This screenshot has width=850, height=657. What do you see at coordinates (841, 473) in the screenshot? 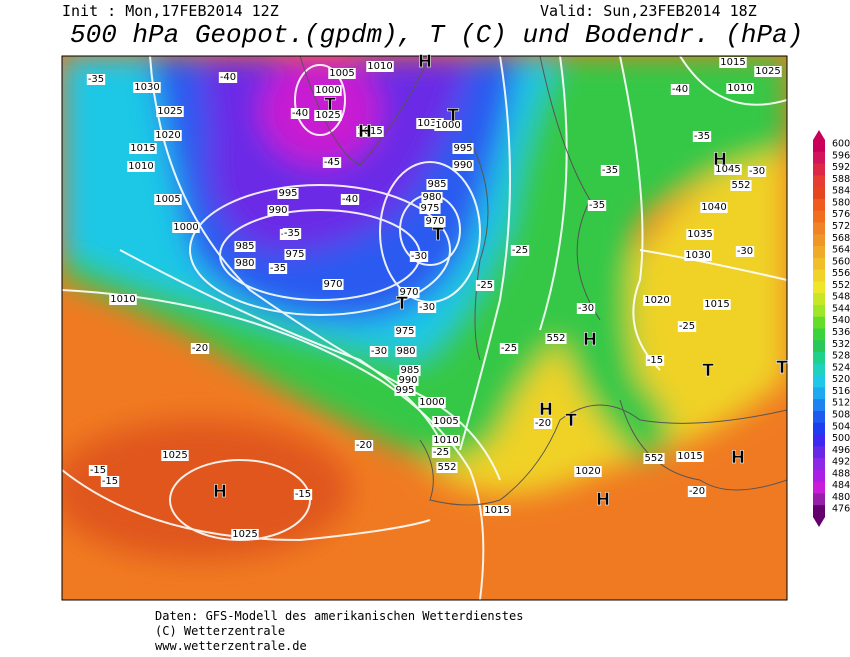
I see `colorbar-label: 488` at bounding box center [841, 473].